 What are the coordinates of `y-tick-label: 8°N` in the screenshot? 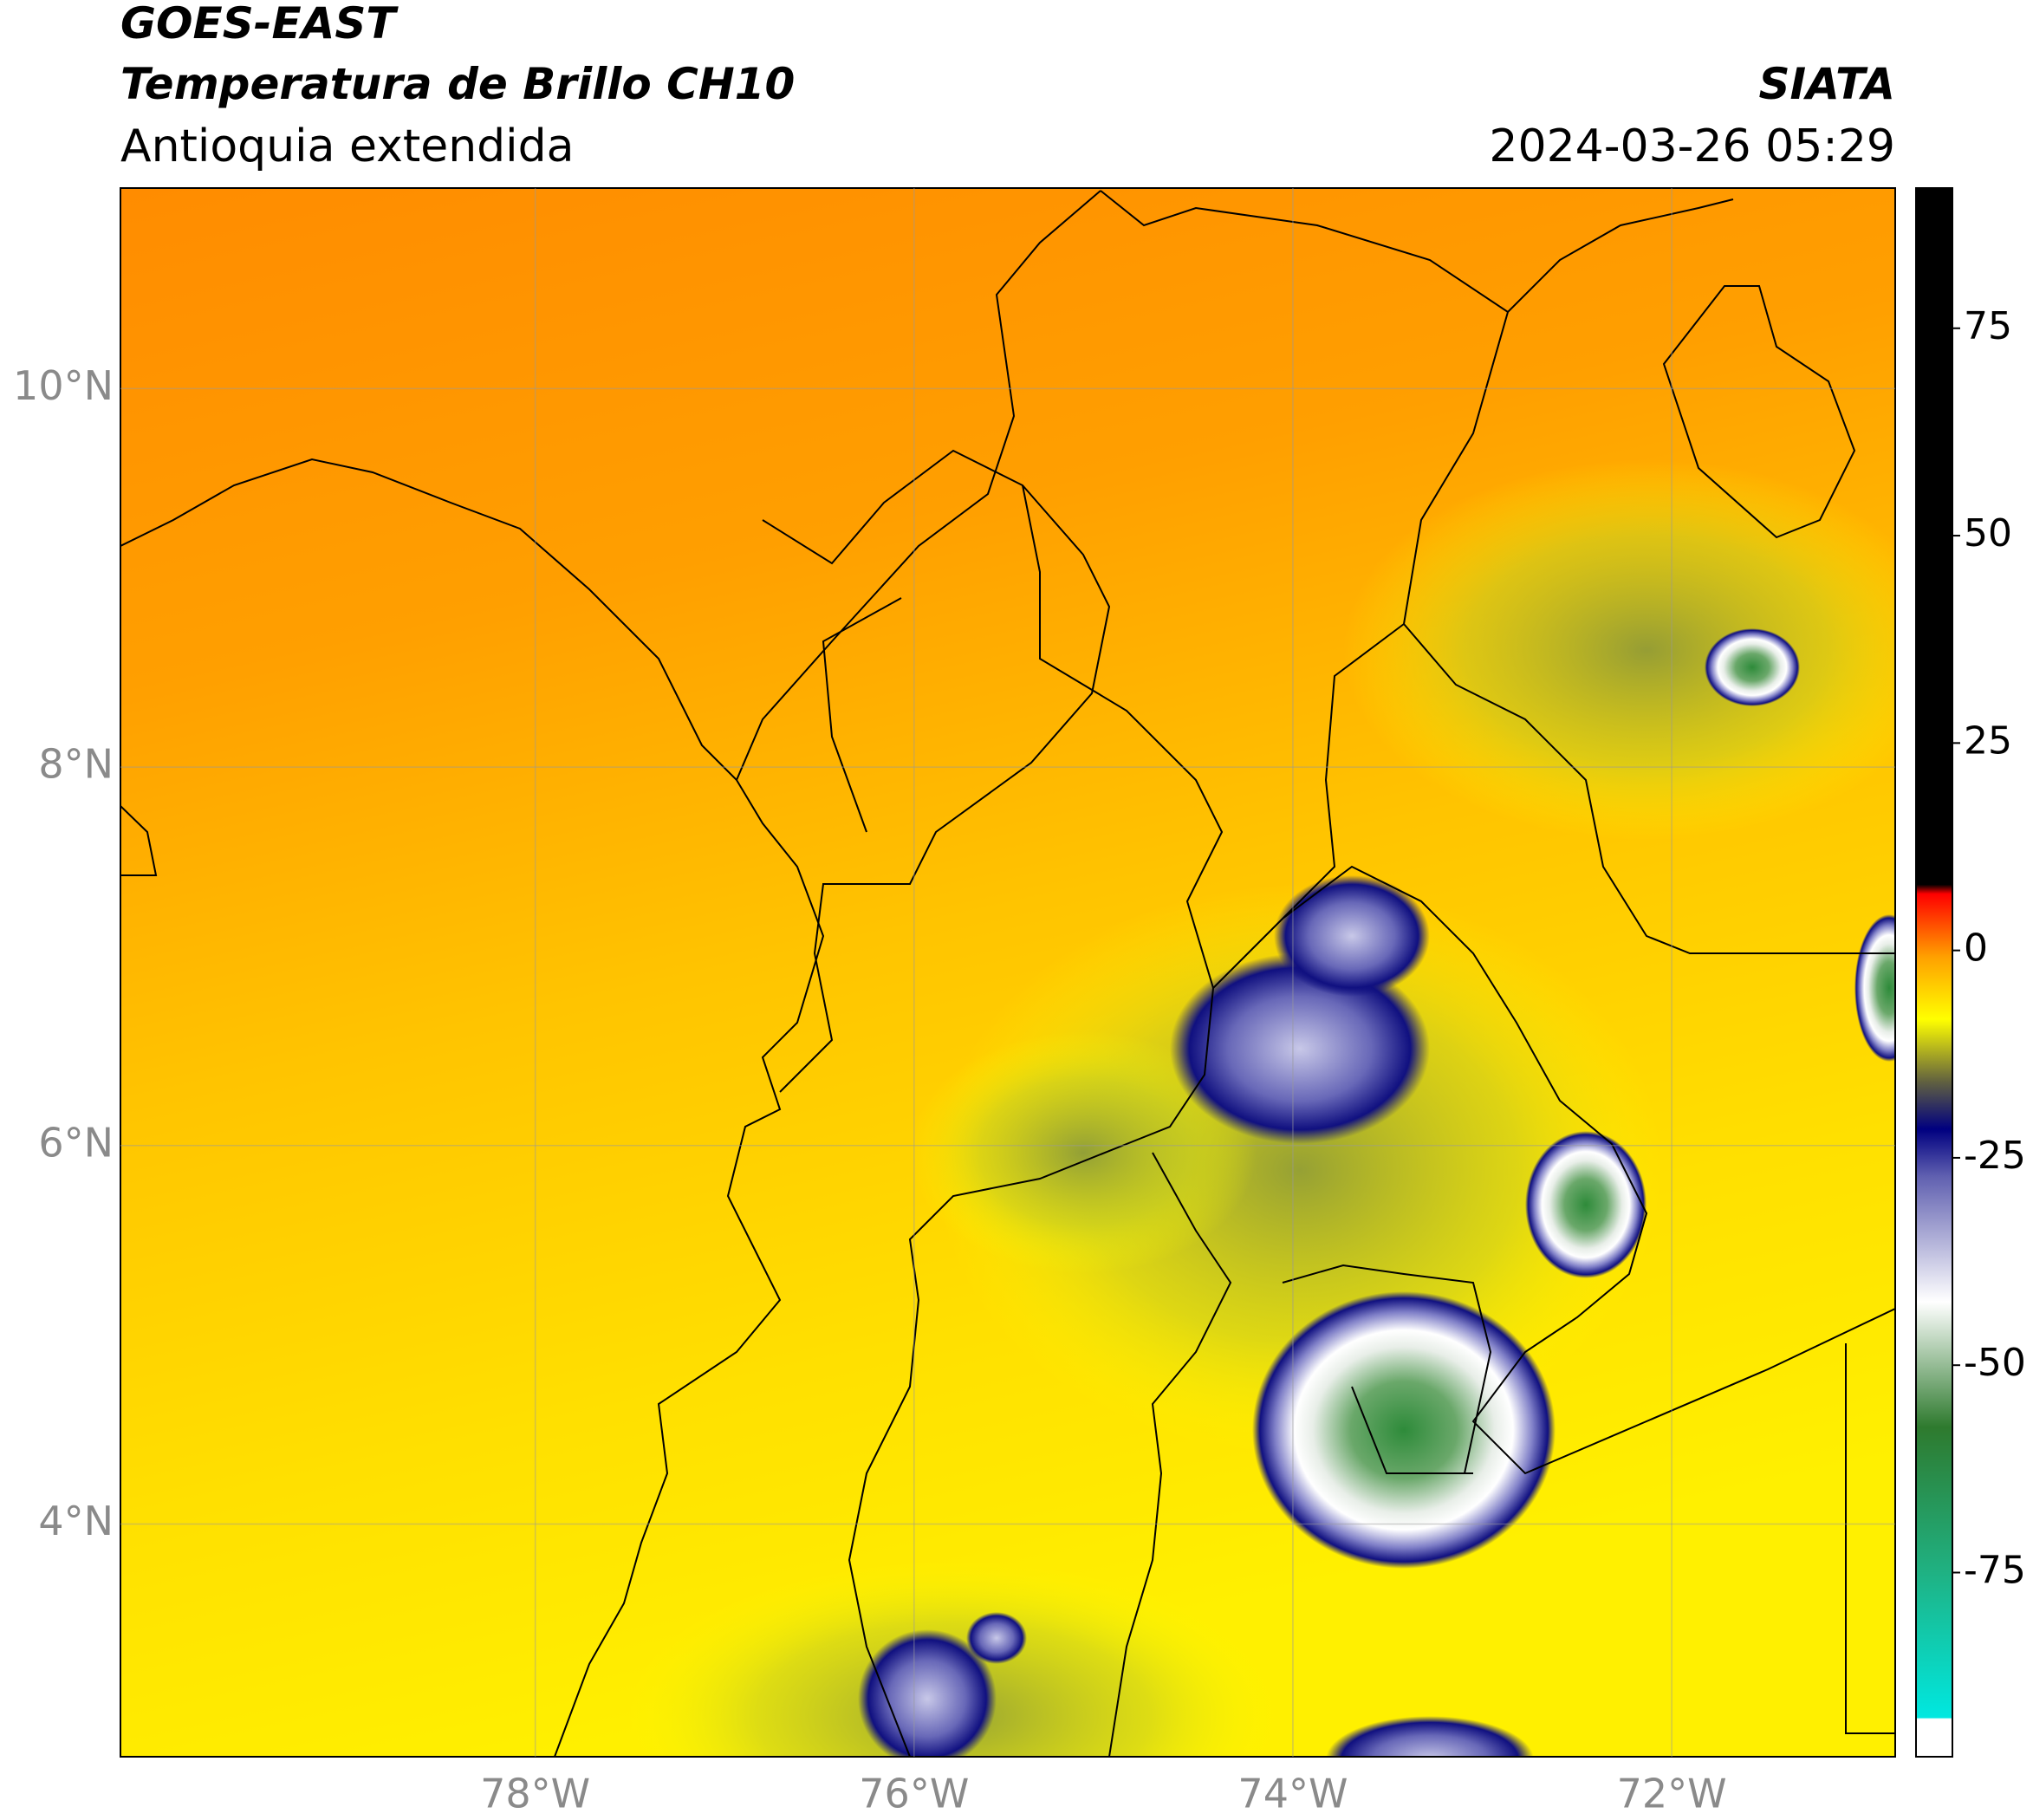 It's located at (76, 764).